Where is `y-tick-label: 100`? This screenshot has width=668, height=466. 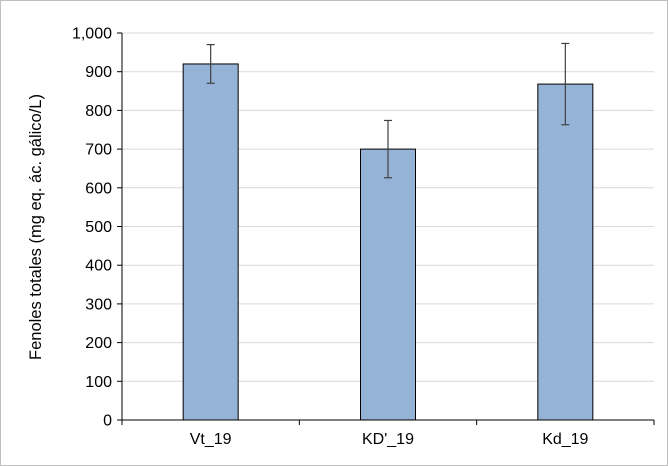
y-tick-label: 100 is located at coordinates (98, 382).